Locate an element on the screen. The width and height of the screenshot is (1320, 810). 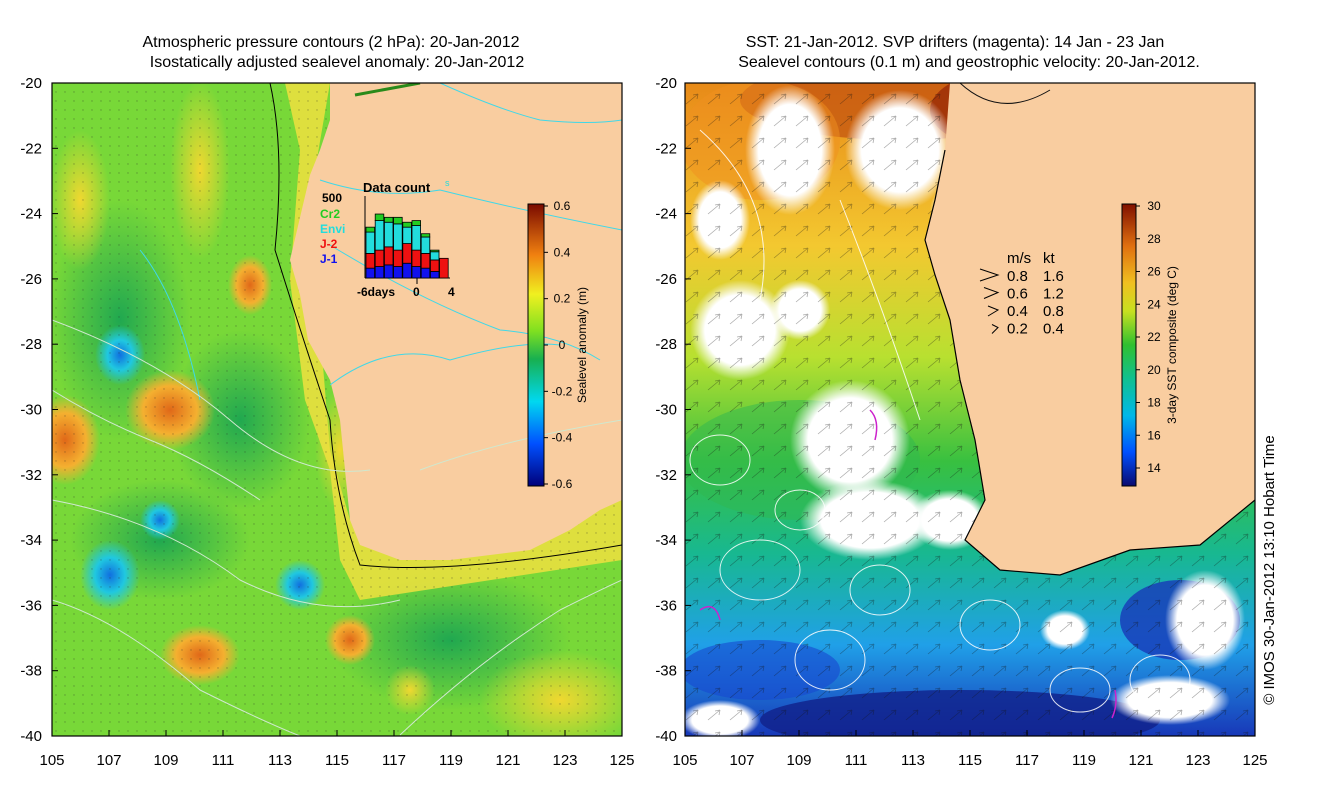
left-xtick-label: 107 is located at coordinates (108, 760).